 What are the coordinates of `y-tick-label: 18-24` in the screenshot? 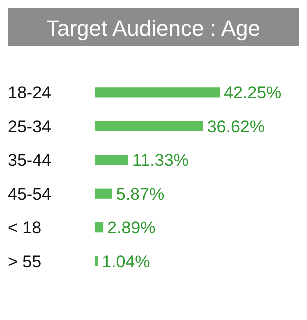 It's located at (30, 93).